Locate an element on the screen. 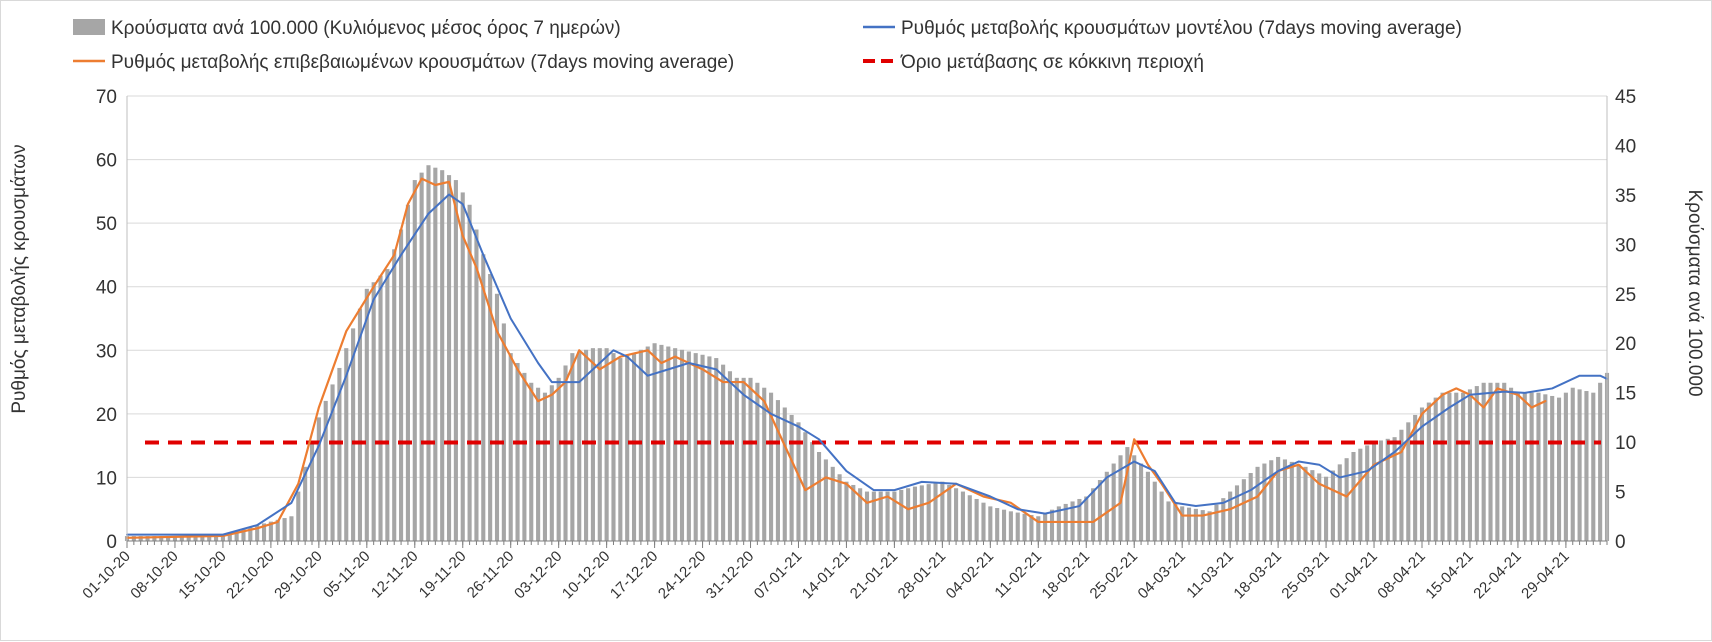 Image resolution: width=1712 pixels, height=642 pixels. x-tick-label: 31-12-20 is located at coordinates (730, 575).